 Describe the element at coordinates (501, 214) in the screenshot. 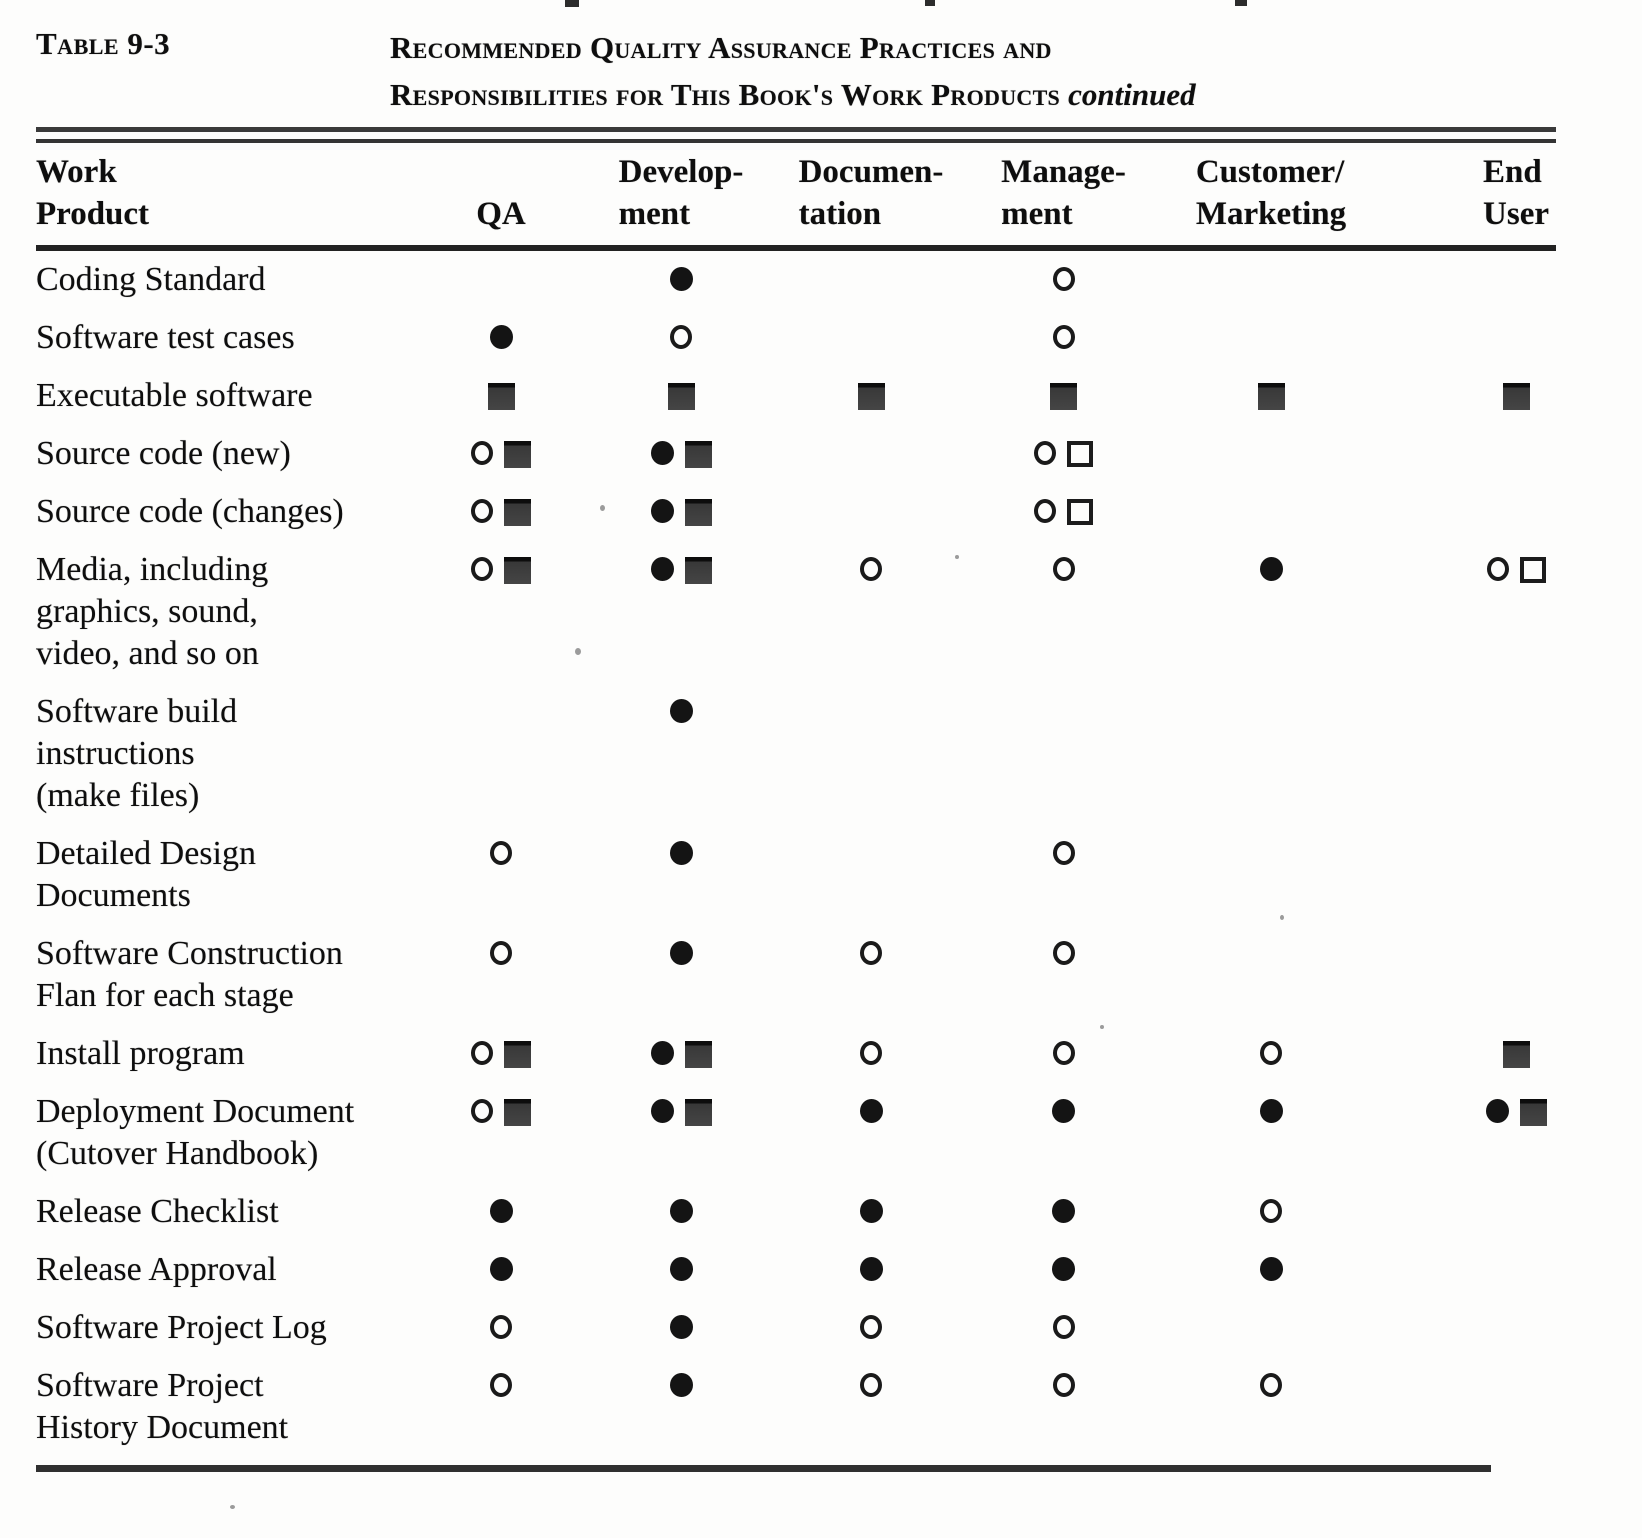

I see `column-header-label: QA` at that location.